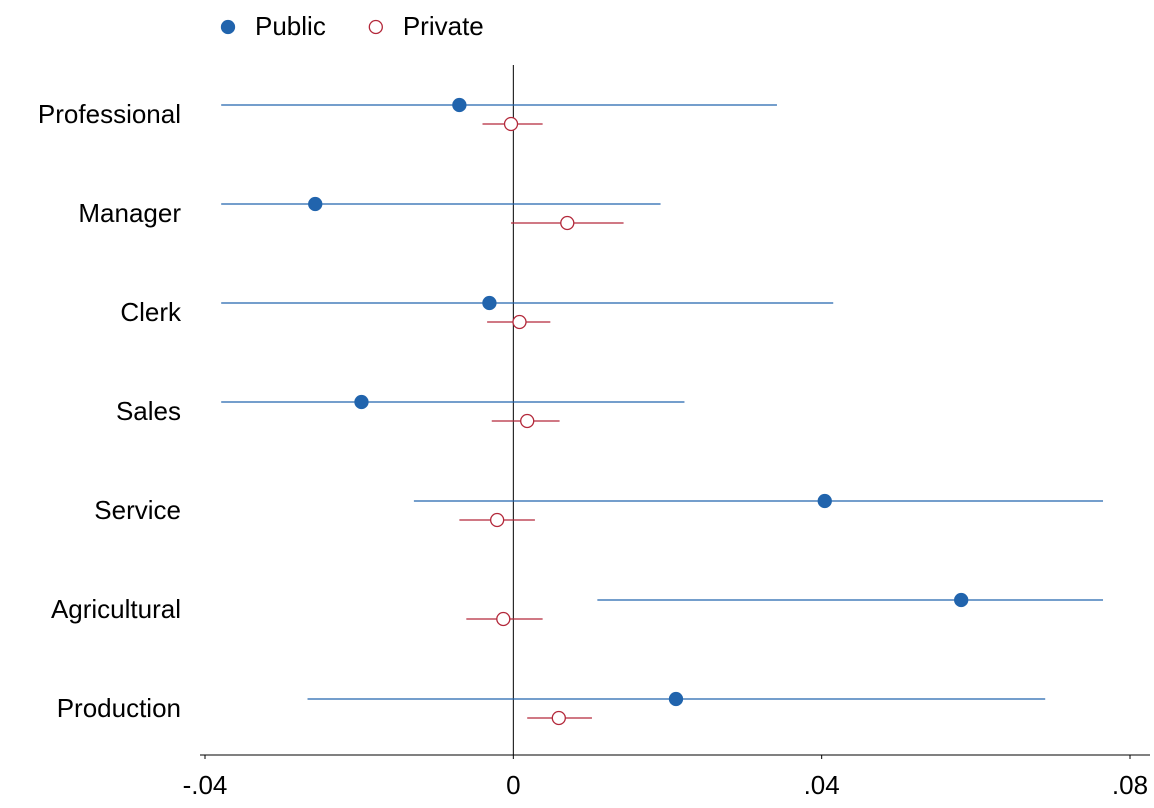 Image resolution: width=1154 pixels, height=808 pixels. I want to click on y-tick-label: Sales, so click(148, 411).